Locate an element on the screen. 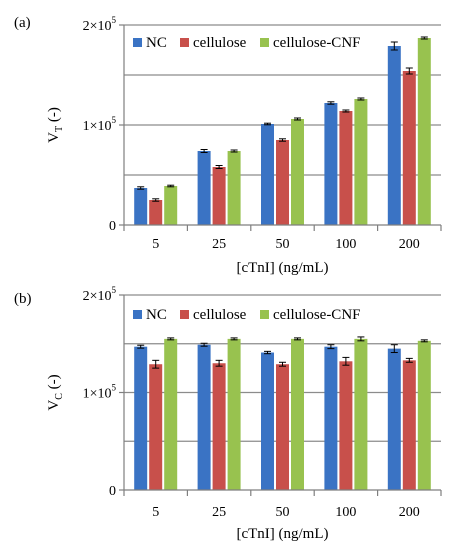  y-axis-label-sub: T is located at coordinates (59, 129).